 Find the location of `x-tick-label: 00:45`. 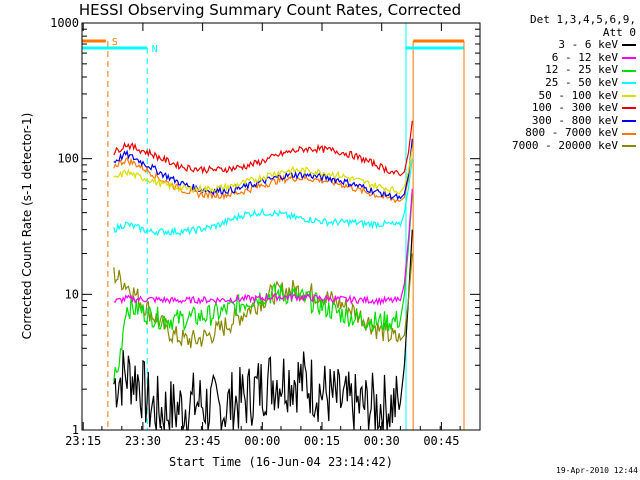

x-tick-label: 00:45 is located at coordinates (441, 441).